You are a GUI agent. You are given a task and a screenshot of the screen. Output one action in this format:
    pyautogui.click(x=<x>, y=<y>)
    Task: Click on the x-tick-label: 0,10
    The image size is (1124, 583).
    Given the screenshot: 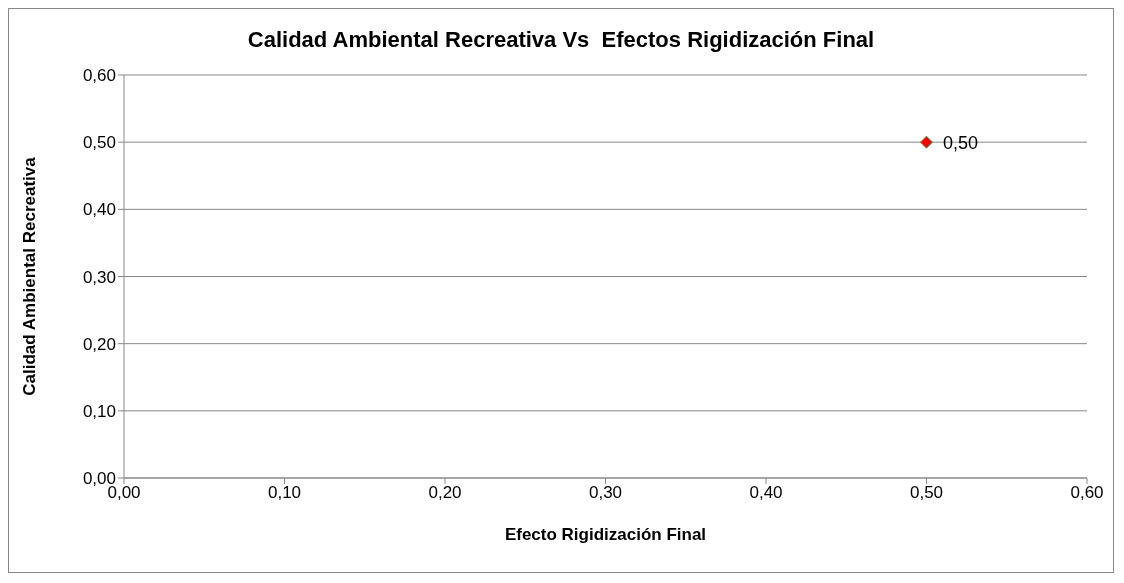 What is the action you would take?
    pyautogui.click(x=284, y=493)
    